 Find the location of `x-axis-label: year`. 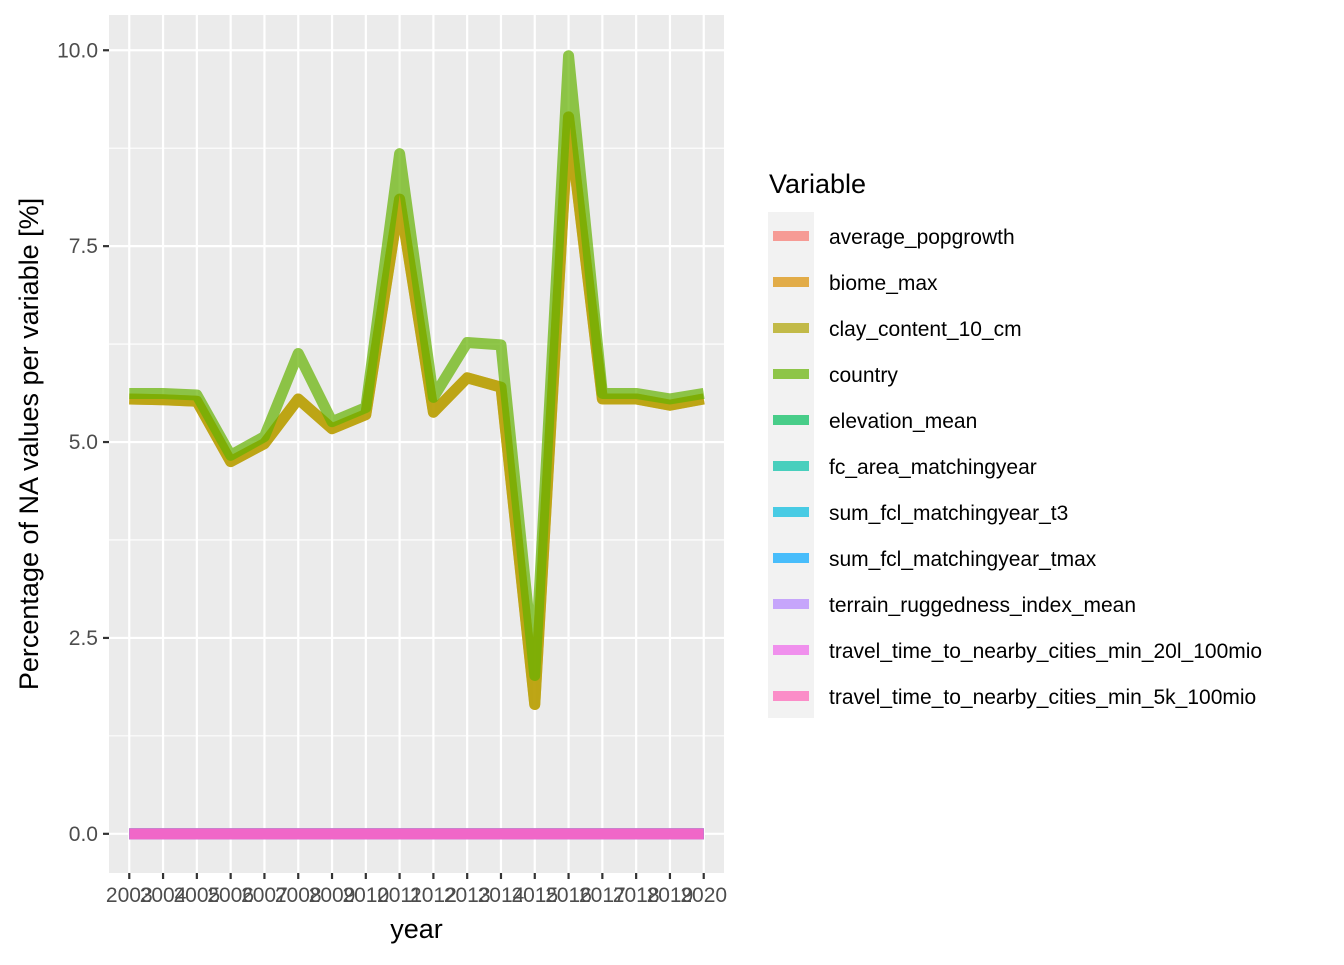

x-axis-label: year is located at coordinates (416, 929).